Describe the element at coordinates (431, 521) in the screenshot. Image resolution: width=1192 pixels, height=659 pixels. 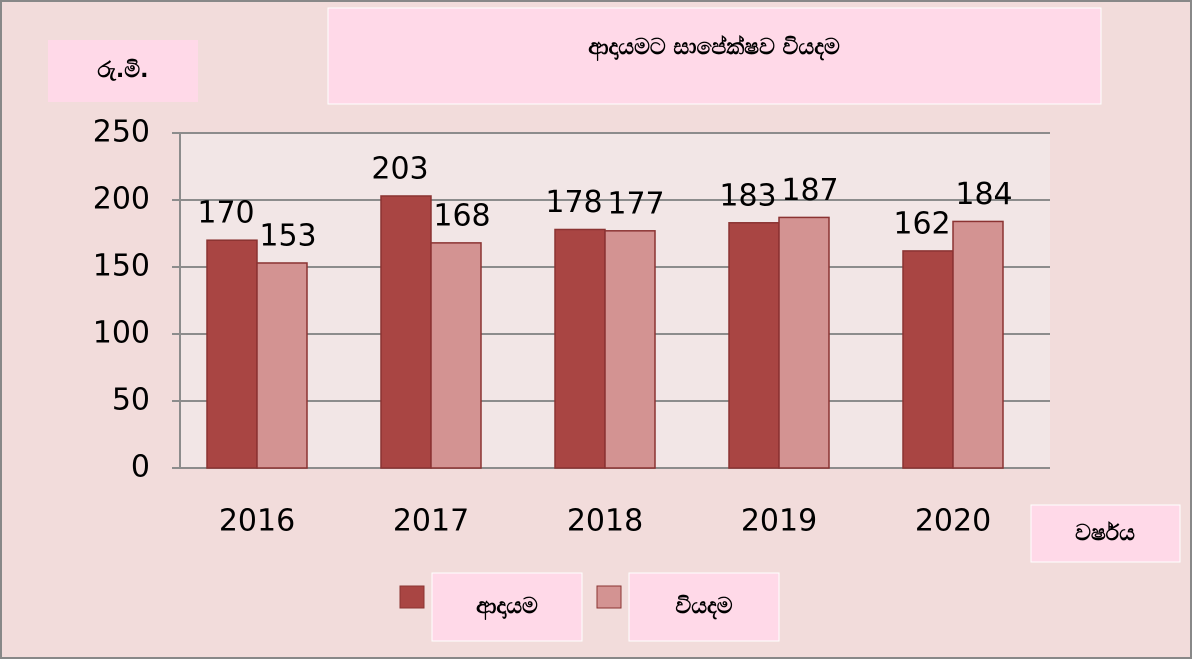
I see `x-tick-label: 2017` at that location.